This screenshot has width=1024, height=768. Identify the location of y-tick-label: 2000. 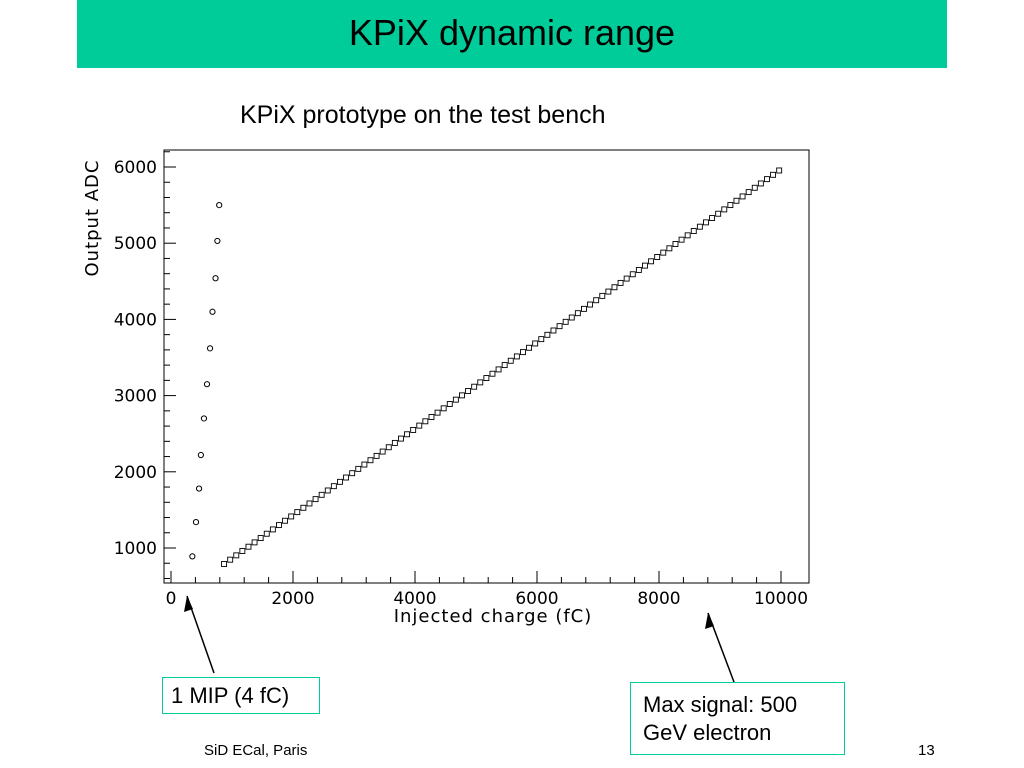
(135, 473).